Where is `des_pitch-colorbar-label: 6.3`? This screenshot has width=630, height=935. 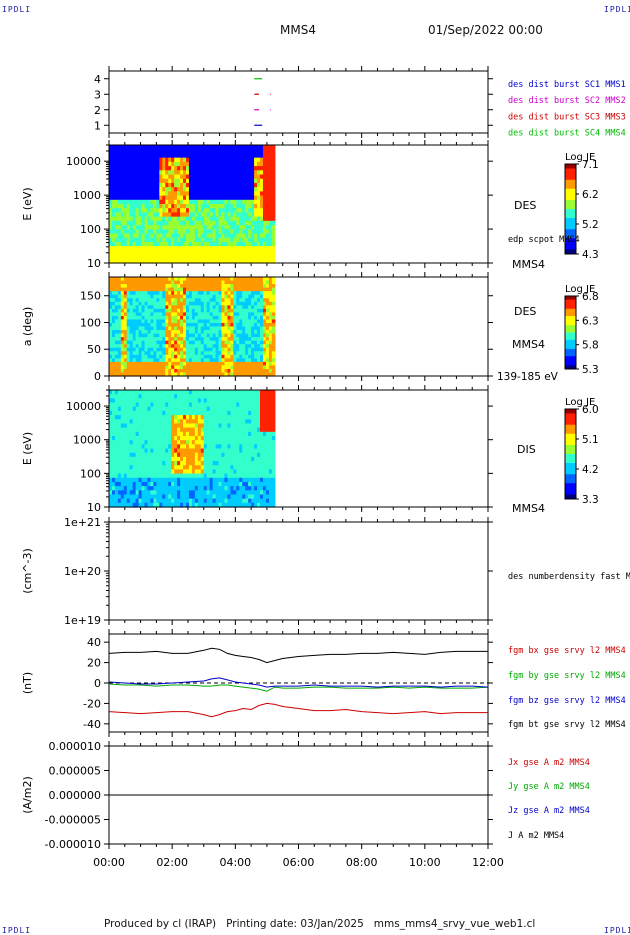
des_pitch-colorbar-label: 6.3 is located at coordinates (590, 321).